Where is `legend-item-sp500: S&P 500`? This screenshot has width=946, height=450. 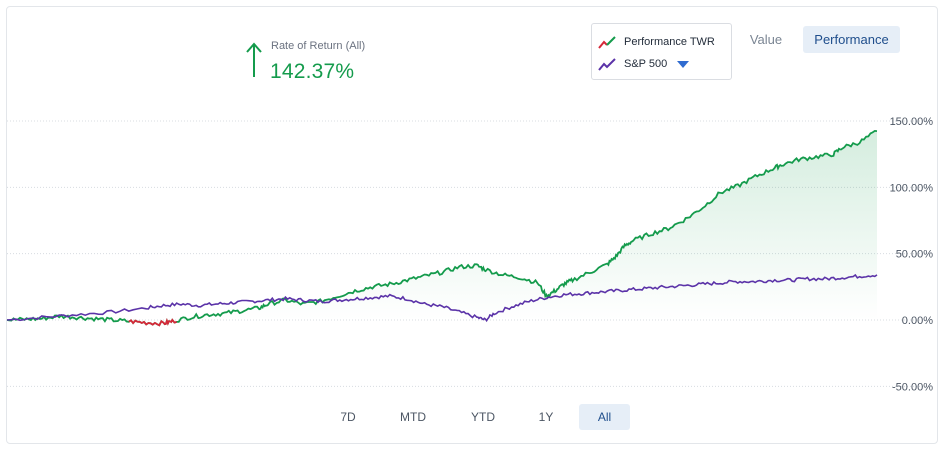 legend-item-sp500: S&P 500 is located at coordinates (644, 64).